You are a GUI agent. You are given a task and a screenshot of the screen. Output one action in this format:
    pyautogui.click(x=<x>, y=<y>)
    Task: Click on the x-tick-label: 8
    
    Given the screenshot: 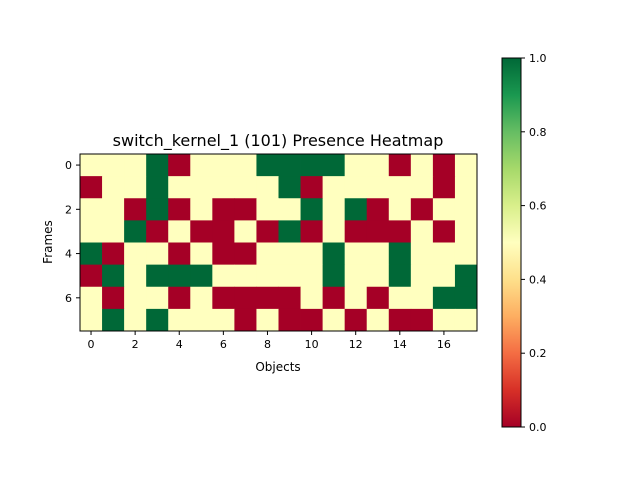 What is the action you would take?
    pyautogui.click(x=267, y=344)
    